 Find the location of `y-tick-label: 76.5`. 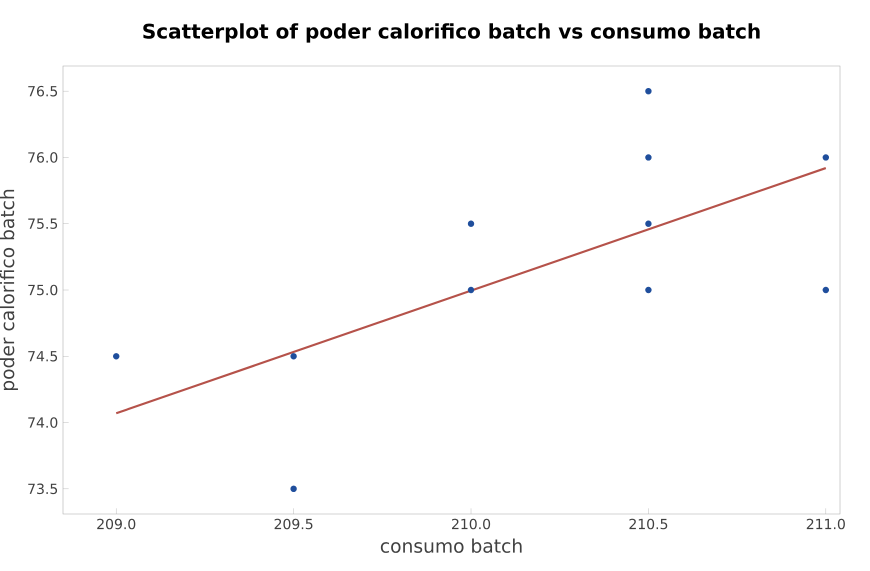

y-tick-label: 76.5 is located at coordinates (43, 91).